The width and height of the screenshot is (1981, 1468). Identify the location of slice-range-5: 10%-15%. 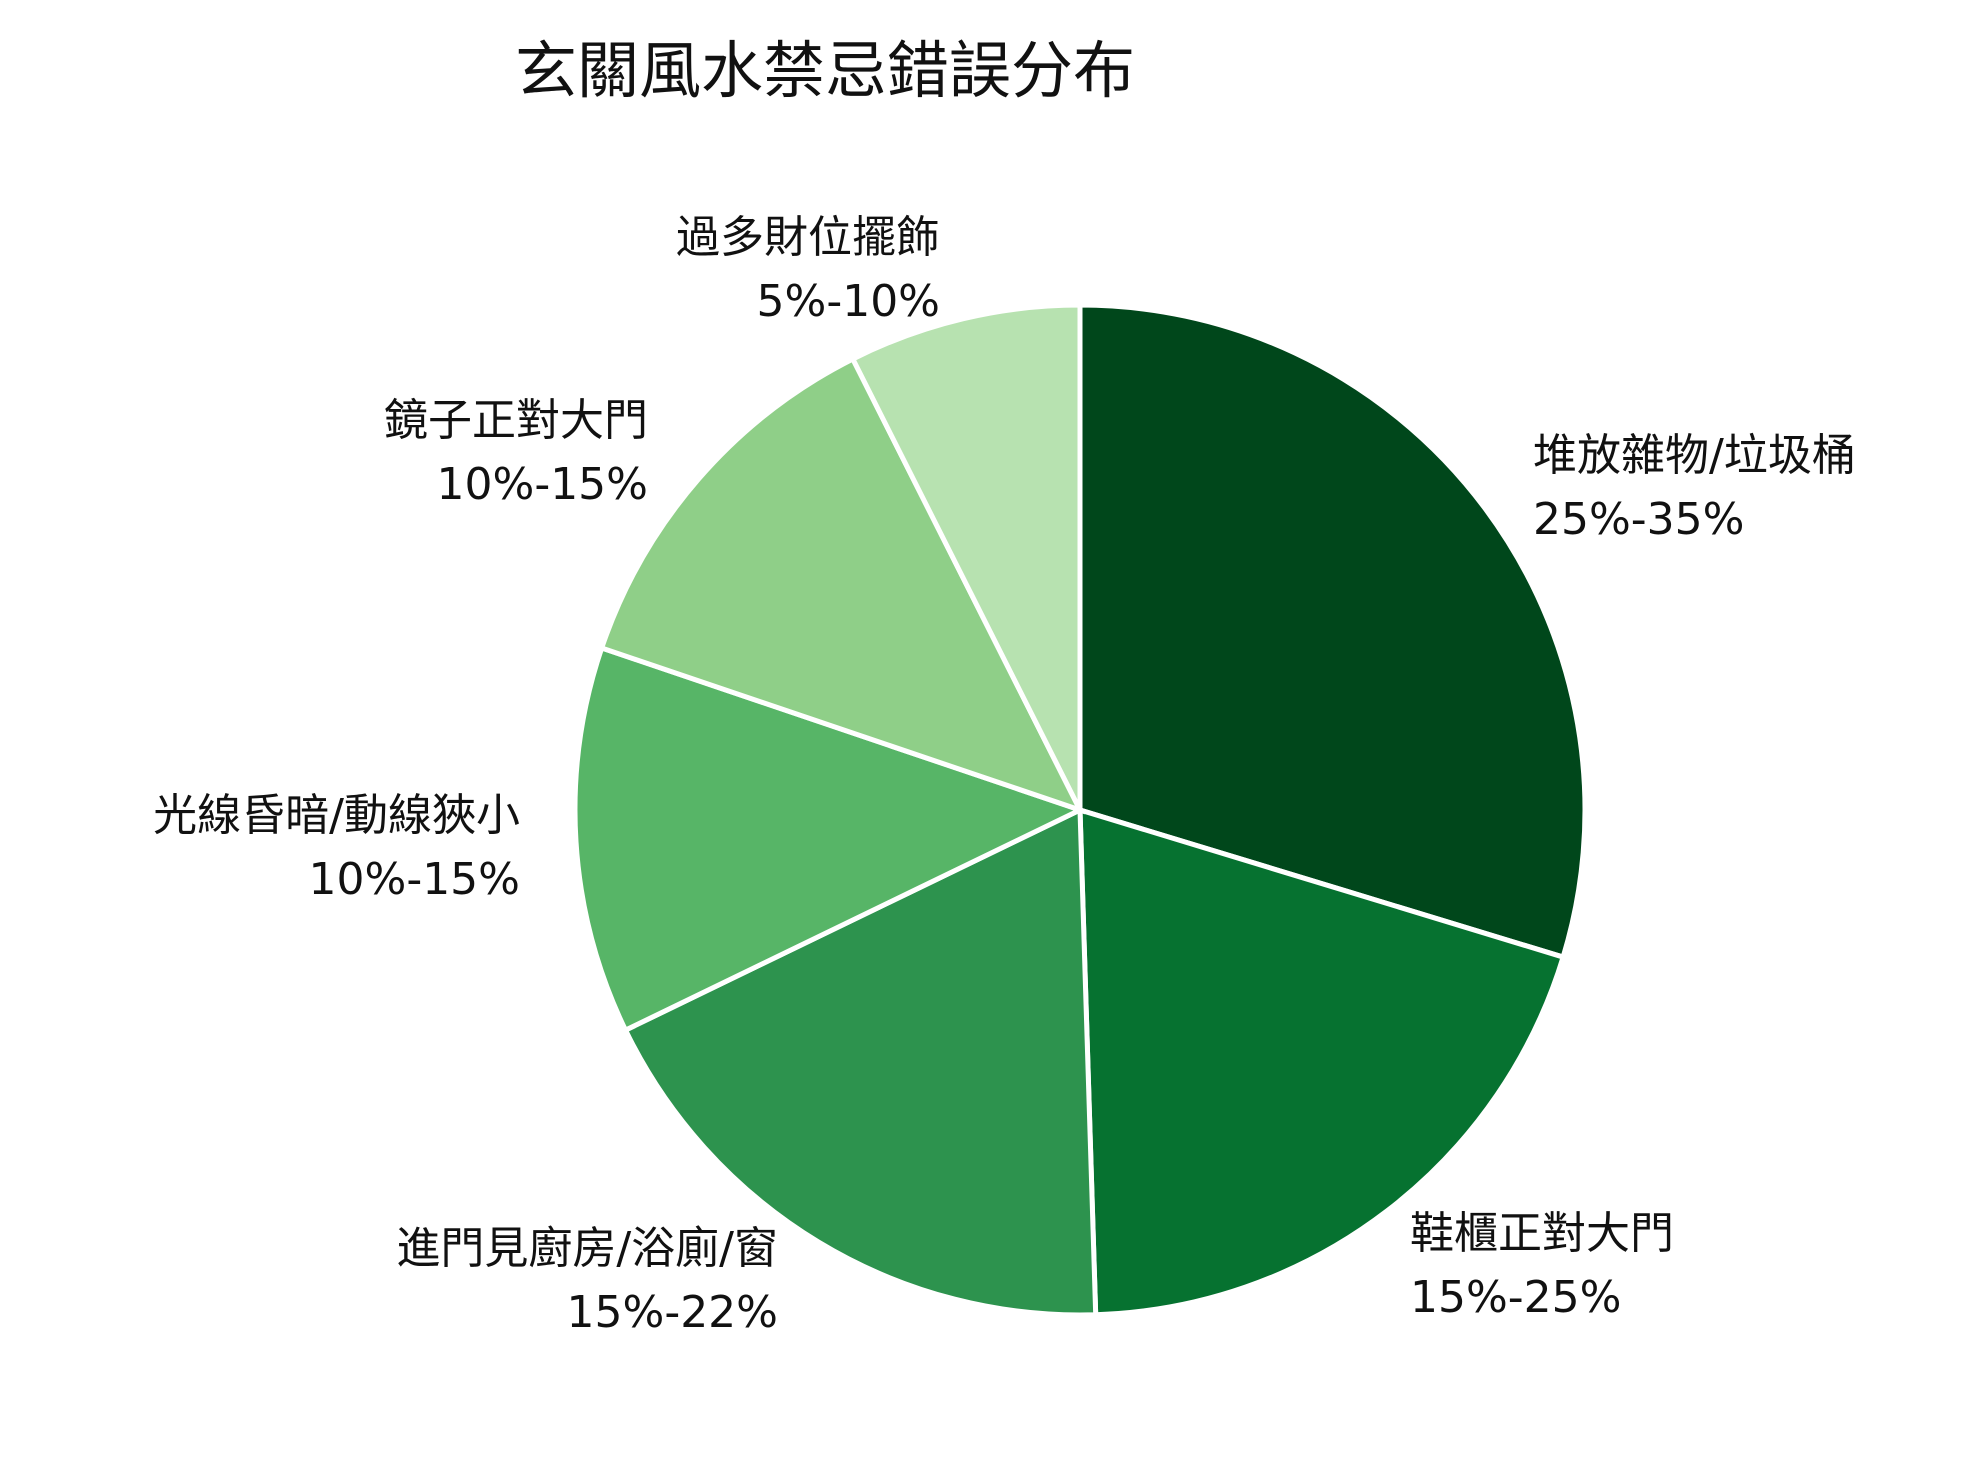
(542, 484).